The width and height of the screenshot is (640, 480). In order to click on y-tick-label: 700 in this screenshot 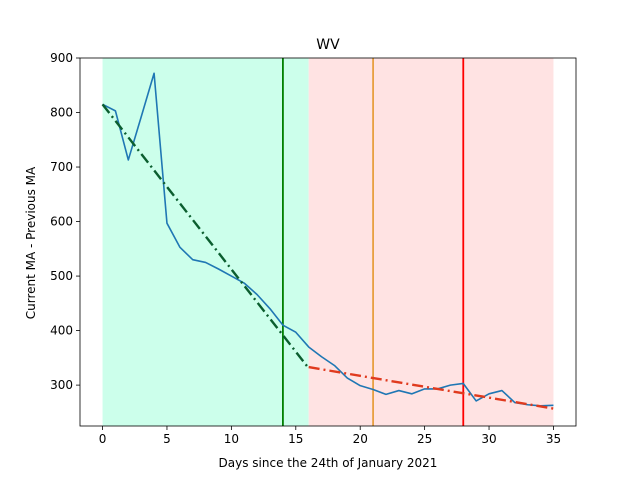, I will do `click(61, 167)`.